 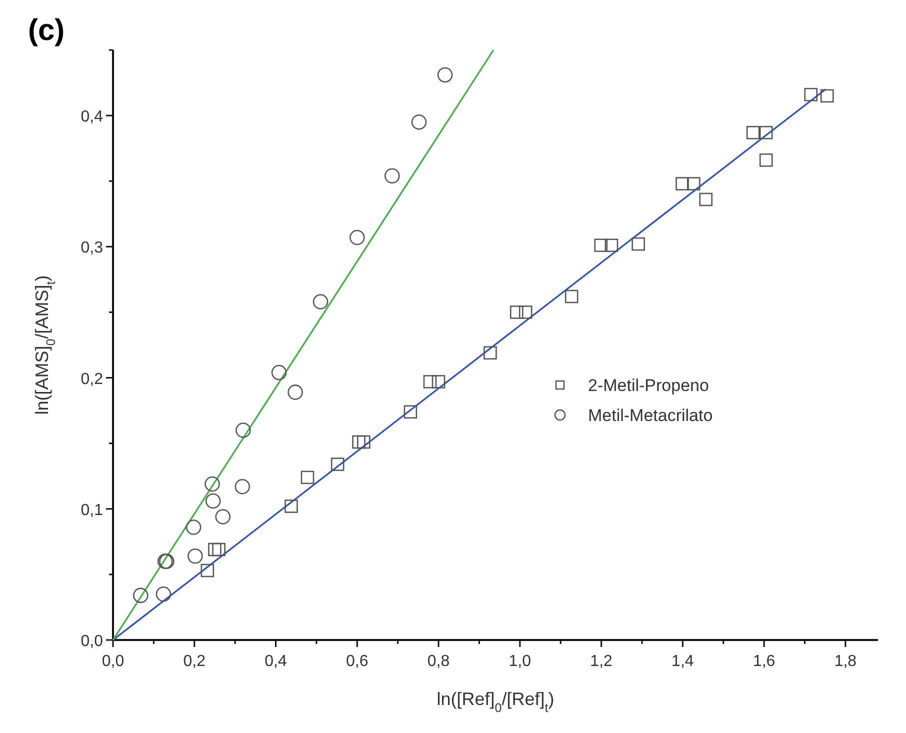 I want to click on x-tick-label: 1,6, so click(x=764, y=661).